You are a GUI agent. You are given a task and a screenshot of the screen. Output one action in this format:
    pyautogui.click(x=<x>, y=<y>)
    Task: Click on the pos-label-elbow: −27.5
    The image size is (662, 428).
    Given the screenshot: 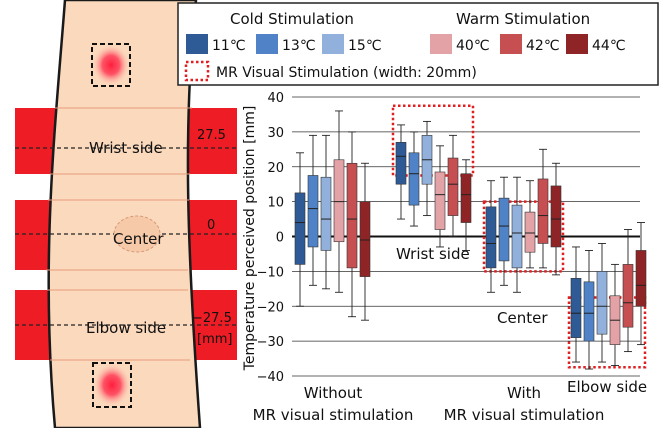 What is the action you would take?
    pyautogui.click(x=212, y=318)
    